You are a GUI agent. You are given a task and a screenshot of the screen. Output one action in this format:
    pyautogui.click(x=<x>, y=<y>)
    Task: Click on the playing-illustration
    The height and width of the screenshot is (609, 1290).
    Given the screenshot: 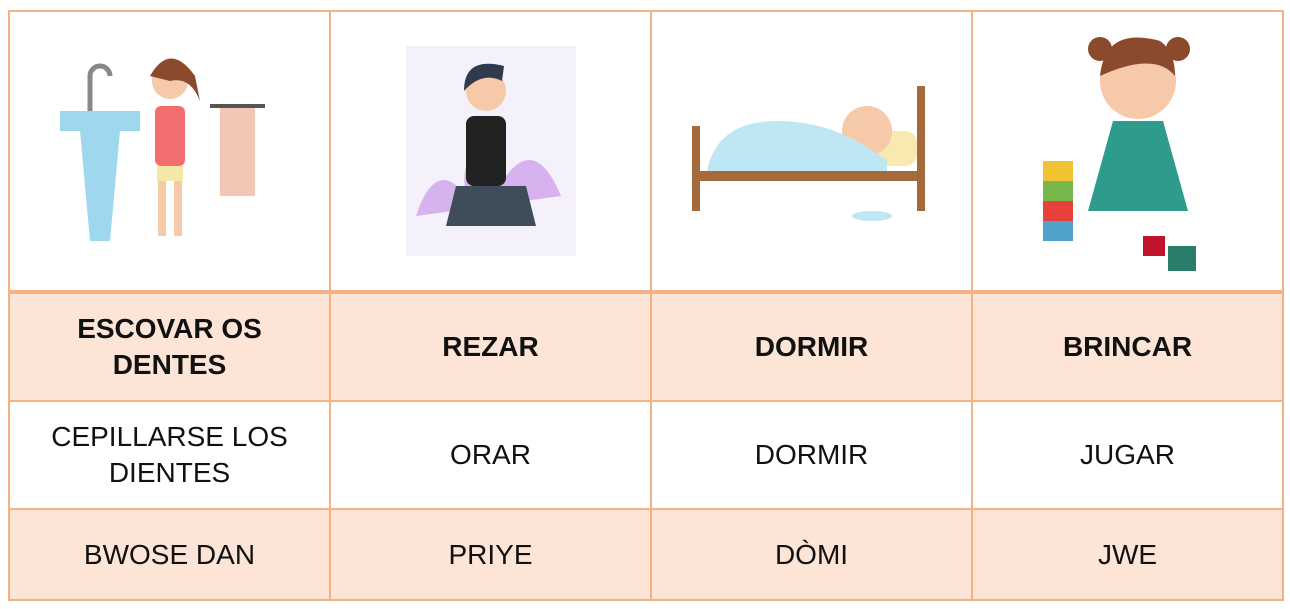 What is the action you would take?
    pyautogui.click(x=1119, y=154)
    